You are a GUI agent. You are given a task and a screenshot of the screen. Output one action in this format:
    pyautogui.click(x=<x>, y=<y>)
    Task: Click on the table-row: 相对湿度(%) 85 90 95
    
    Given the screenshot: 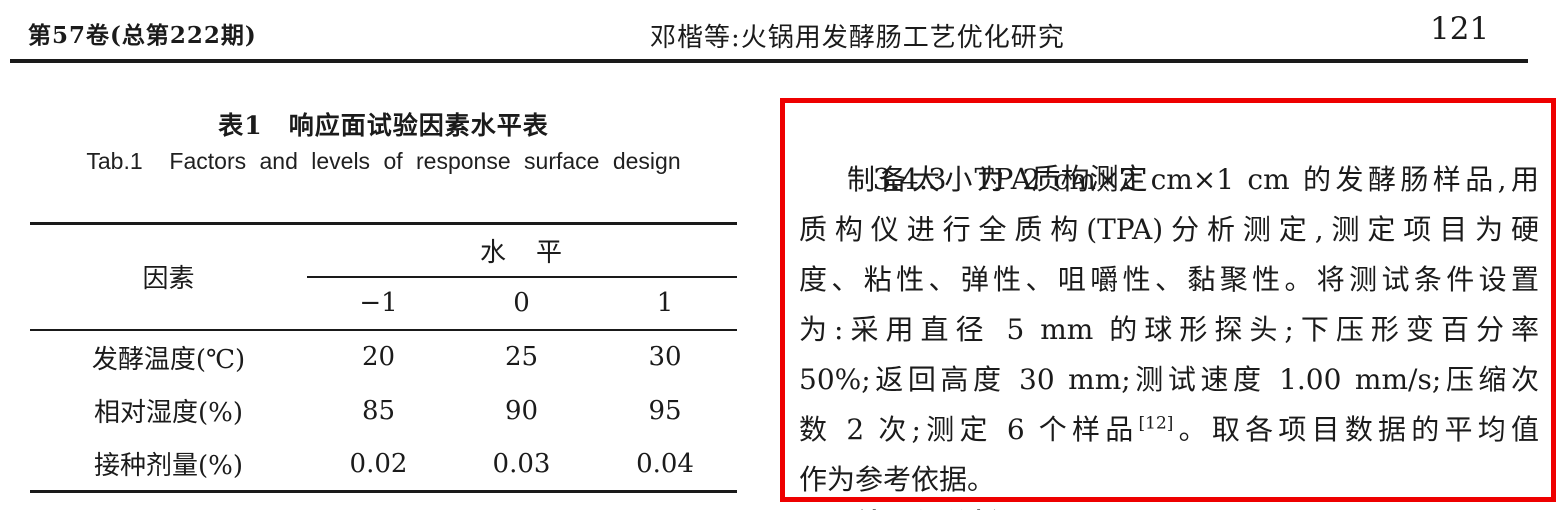 What is the action you would take?
    pyautogui.click(x=383, y=411)
    